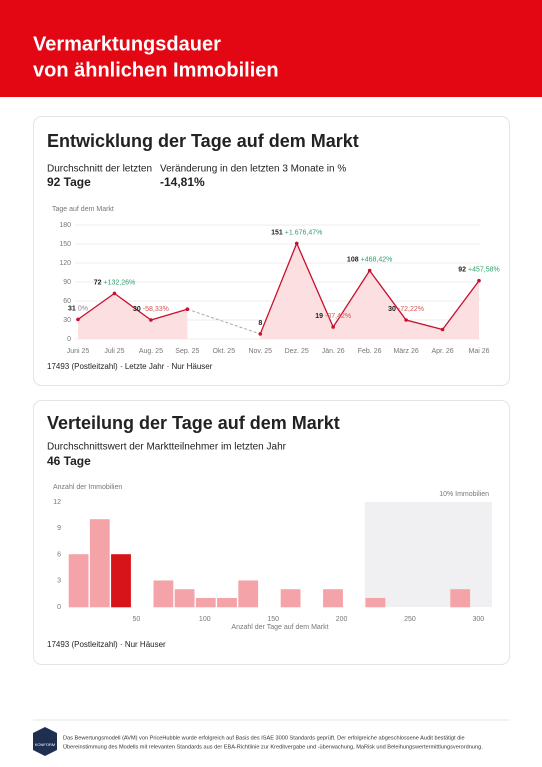 The width and height of the screenshot is (542, 767). Describe the element at coordinates (478, 619) in the screenshot. I see `x-tick-label: 300` at that location.